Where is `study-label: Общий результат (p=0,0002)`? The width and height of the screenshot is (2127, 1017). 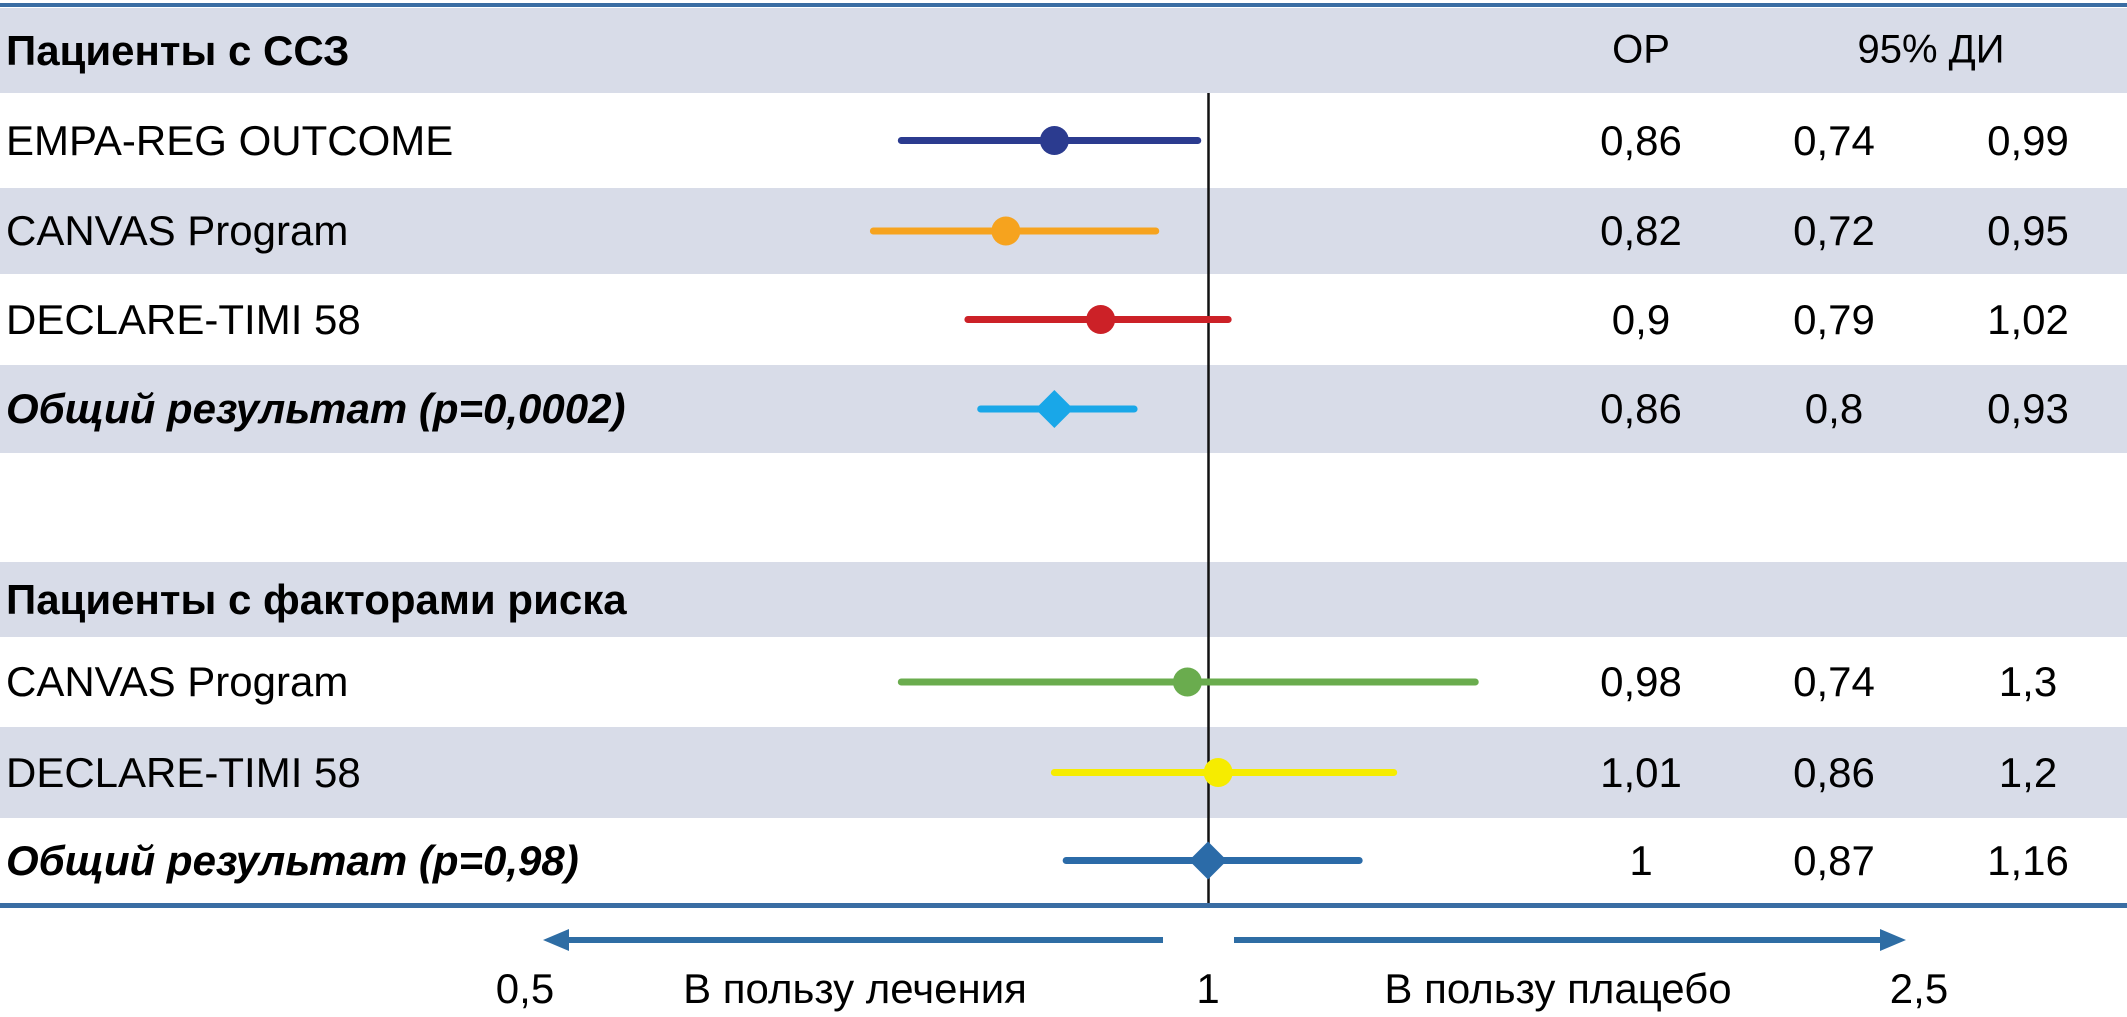
study-label: Общий результат (p=0,0002) is located at coordinates (316, 408).